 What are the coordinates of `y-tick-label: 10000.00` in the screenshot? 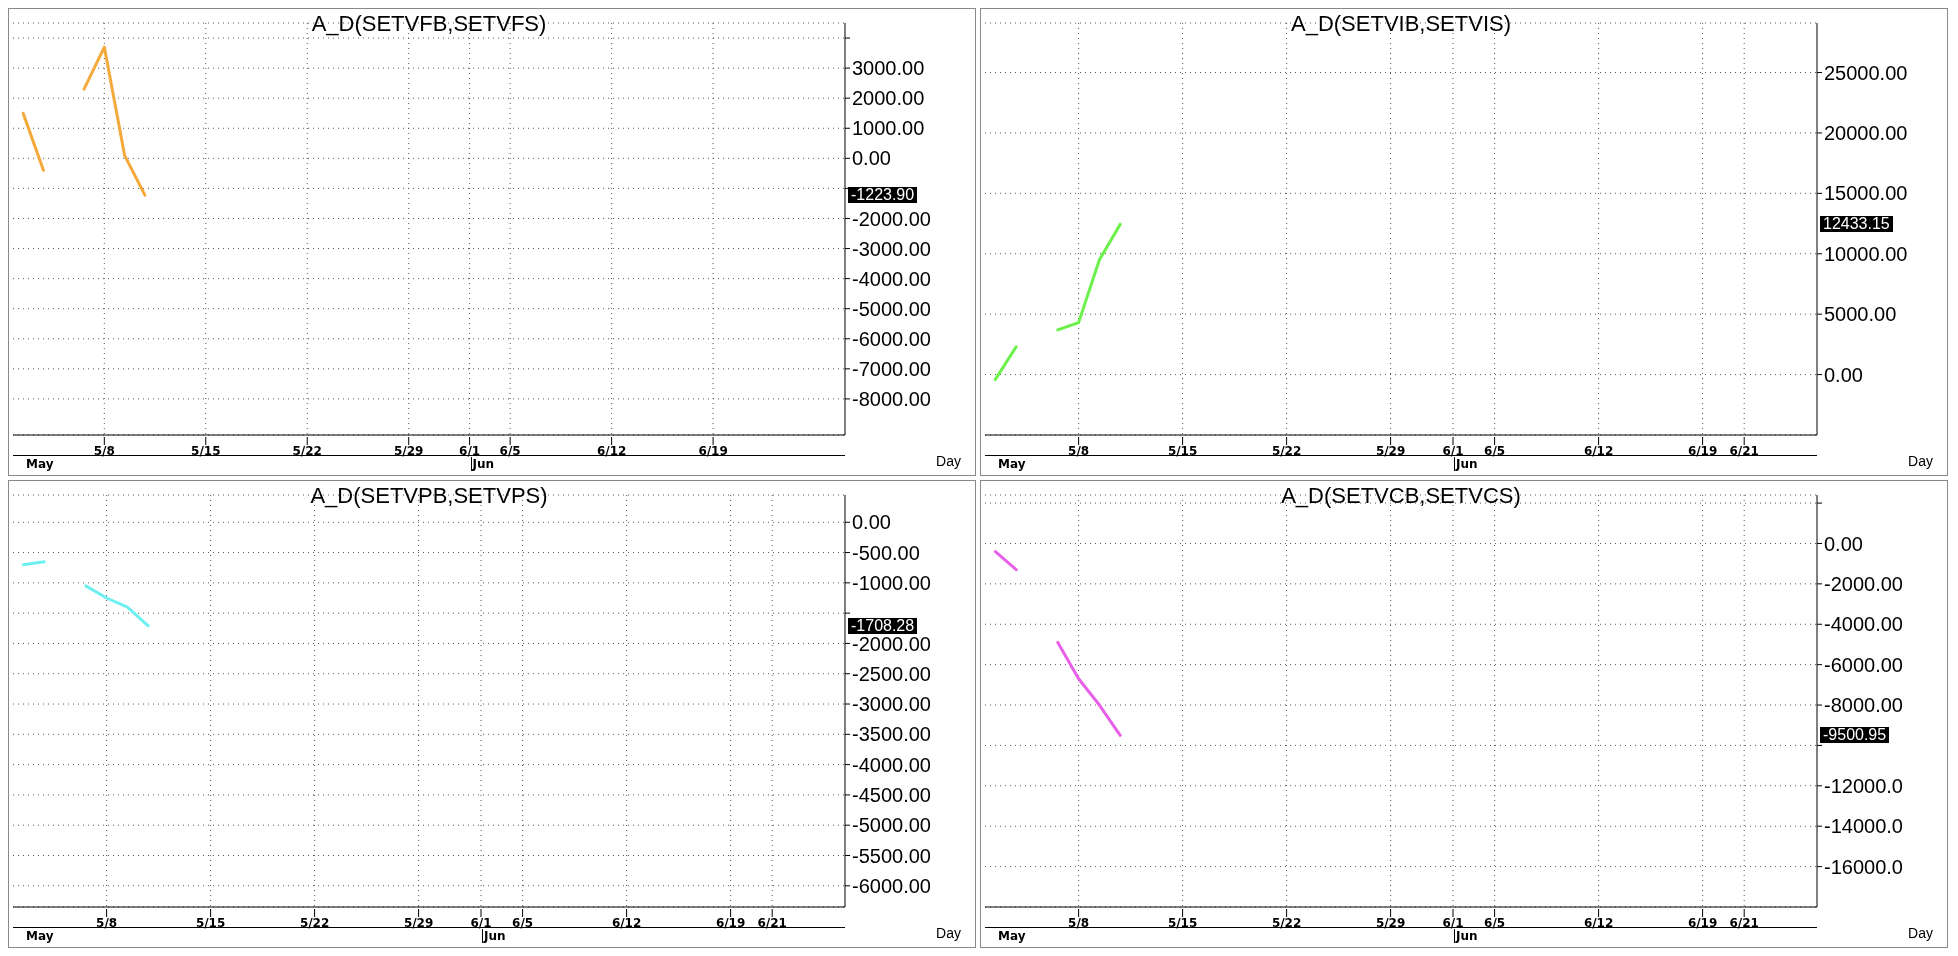 It's located at (1866, 253).